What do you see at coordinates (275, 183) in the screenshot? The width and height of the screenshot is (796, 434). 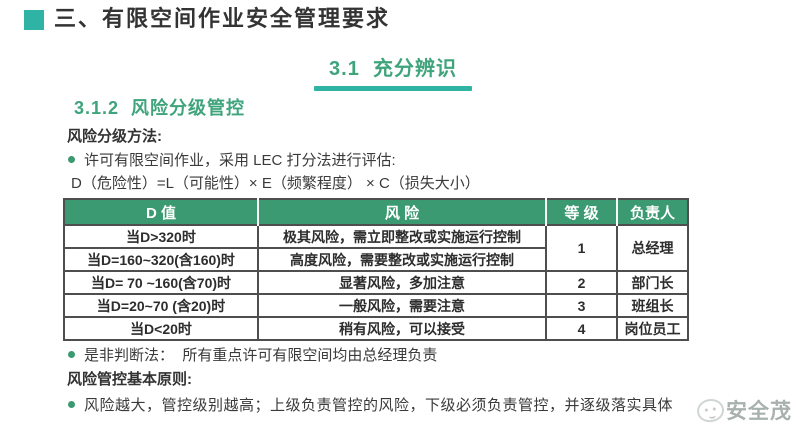 I see `lec-formula: D（危险性）=L（可能性）× E（频繁程度） × C（损失大小）` at bounding box center [275, 183].